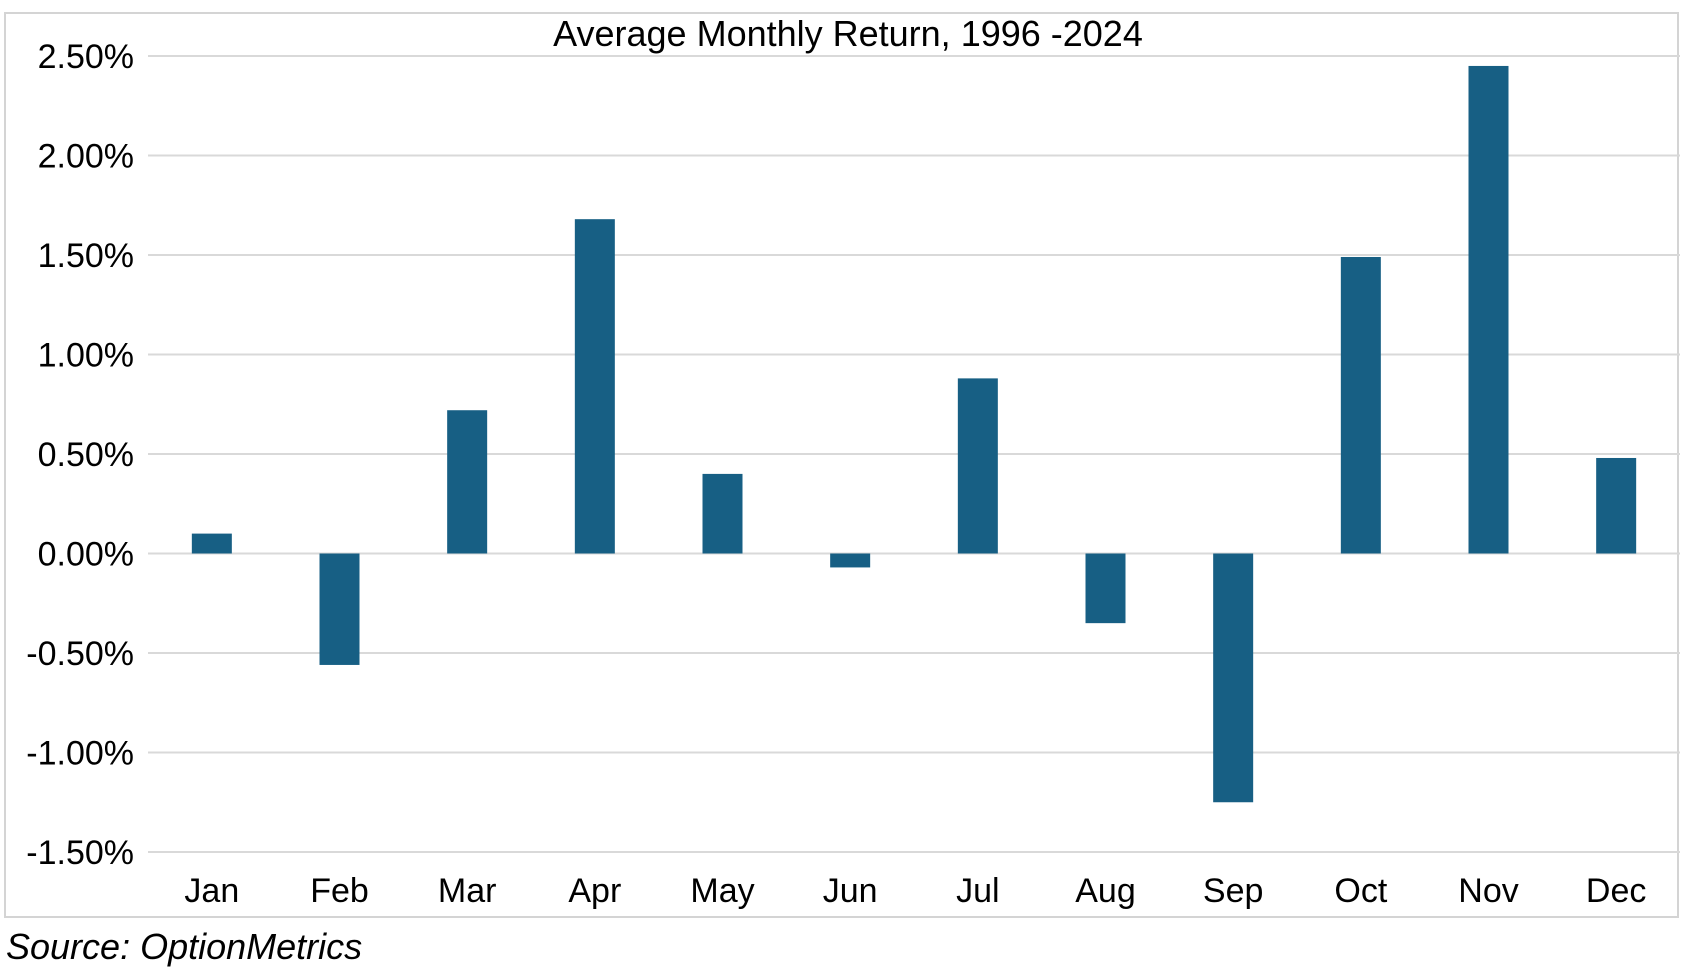 This screenshot has height=972, width=1696. Describe the element at coordinates (80, 853) in the screenshot. I see `y-tick-label: -1.50%` at that location.